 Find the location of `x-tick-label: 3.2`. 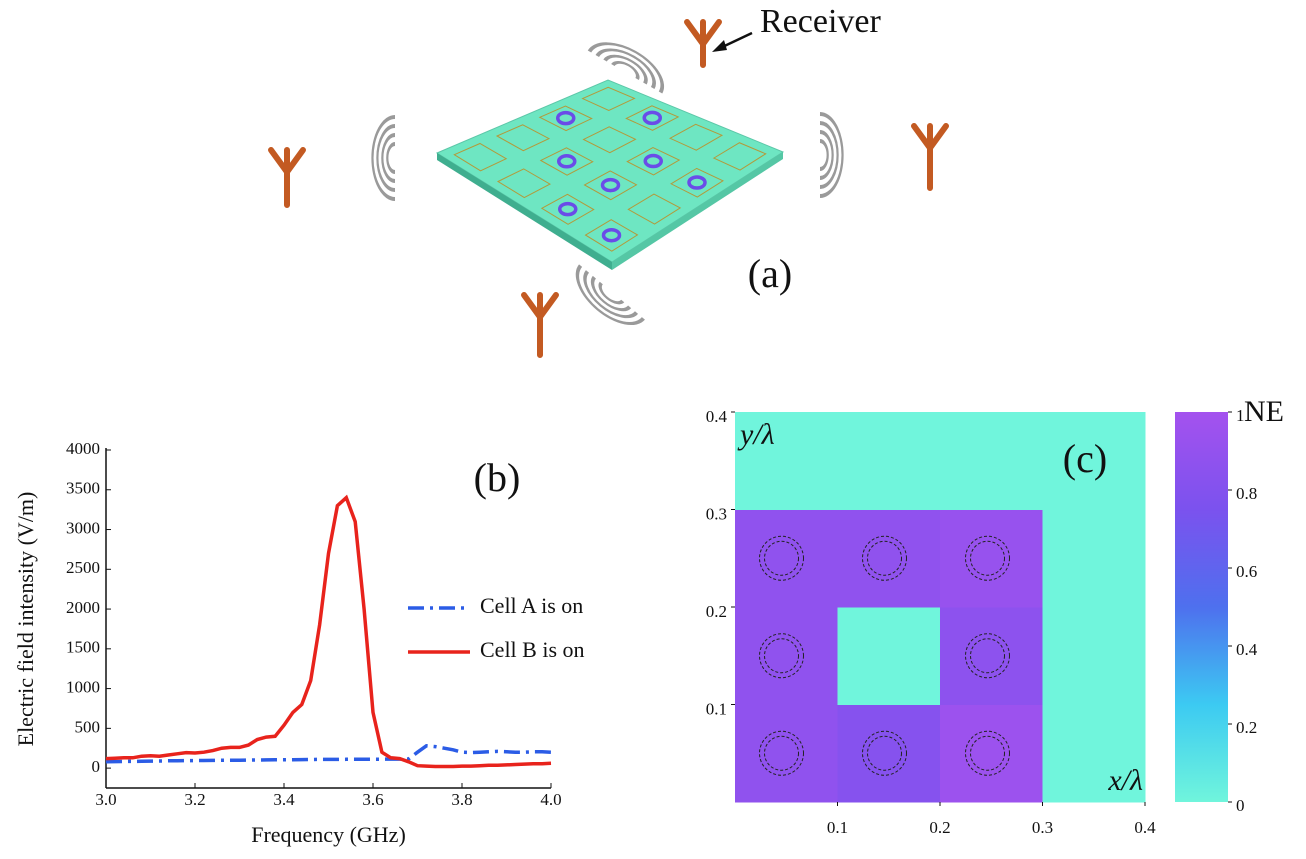

x-tick-label: 3.2 is located at coordinates (194, 799).